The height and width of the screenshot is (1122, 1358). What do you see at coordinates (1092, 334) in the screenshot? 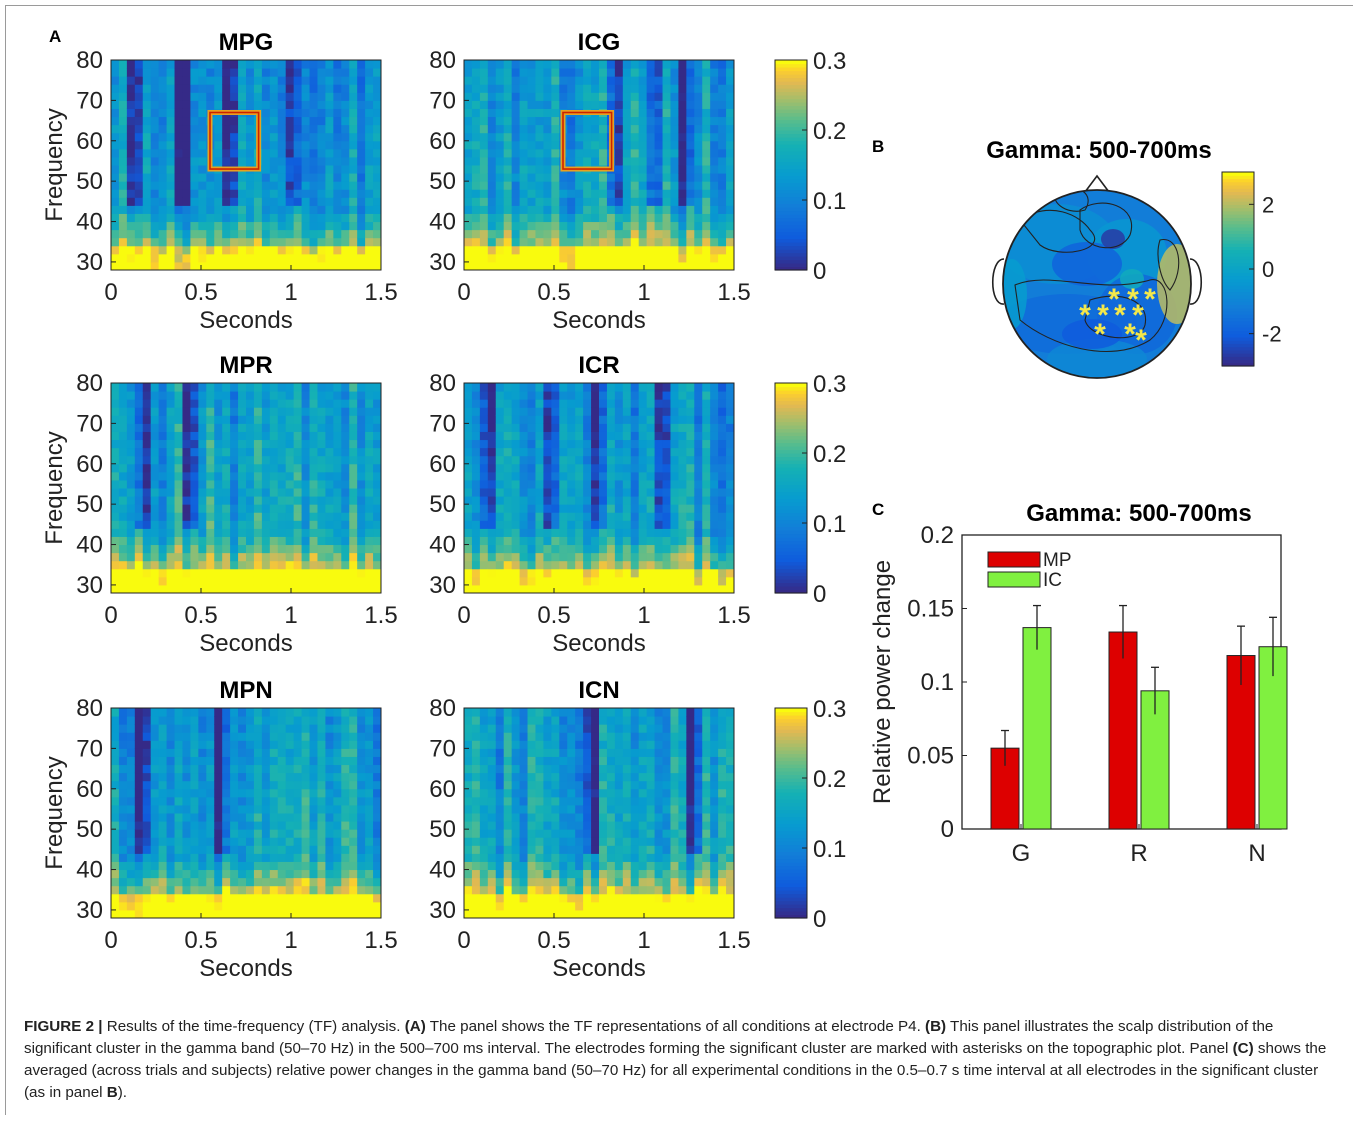
I see `topo-region` at bounding box center [1092, 334].